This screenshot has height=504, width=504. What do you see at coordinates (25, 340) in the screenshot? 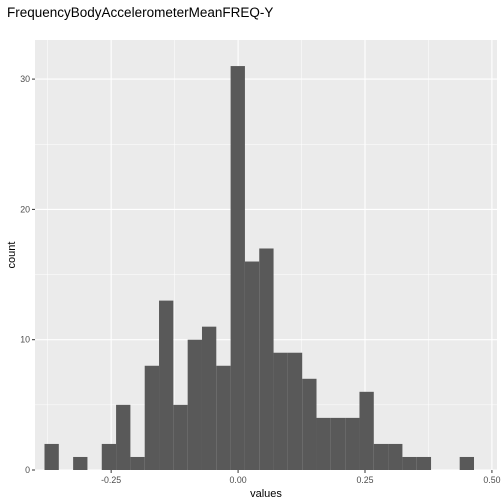
I see `y-tick-label: 10` at bounding box center [25, 340].